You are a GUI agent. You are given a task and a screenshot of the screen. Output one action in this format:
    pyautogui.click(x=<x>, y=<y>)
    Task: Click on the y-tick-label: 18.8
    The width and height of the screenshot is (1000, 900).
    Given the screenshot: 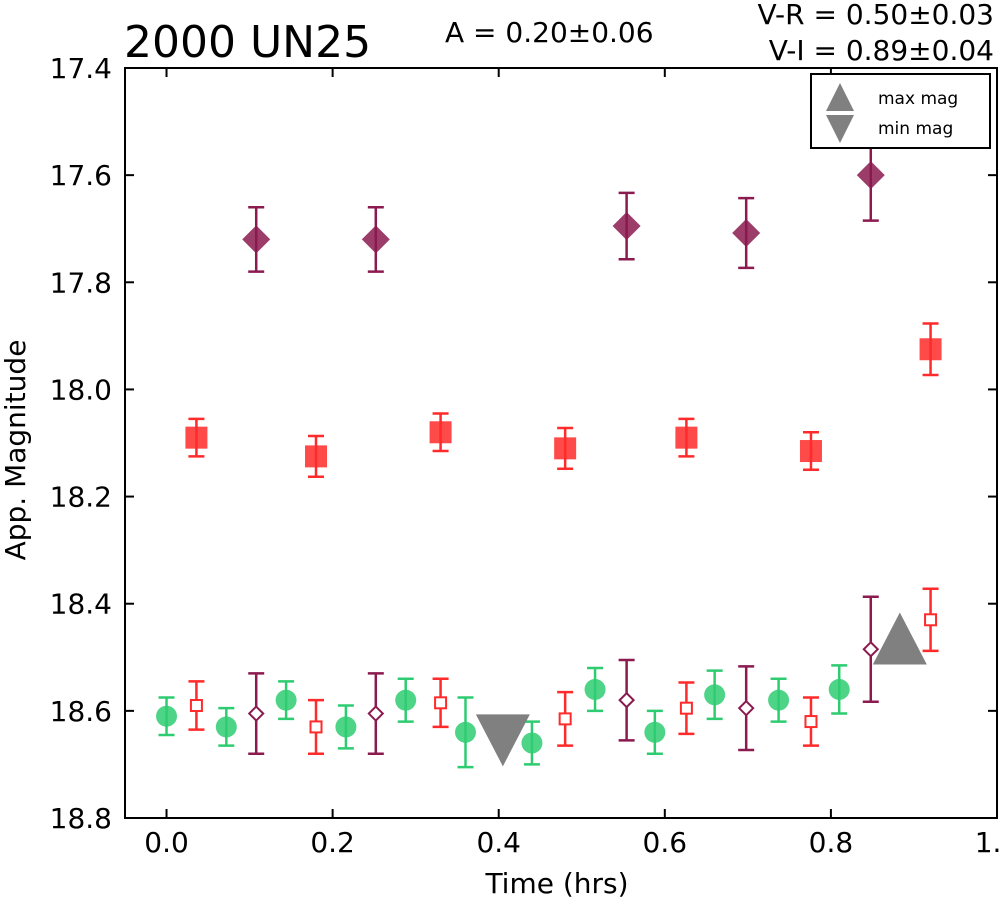 What is the action you would take?
    pyautogui.click(x=81, y=818)
    